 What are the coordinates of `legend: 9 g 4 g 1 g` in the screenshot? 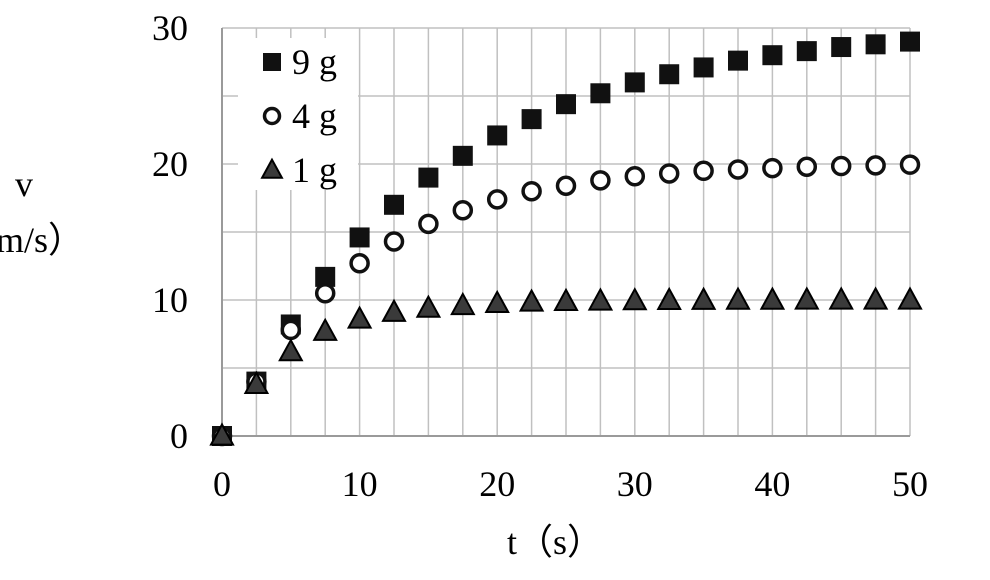 It's located at (298, 114).